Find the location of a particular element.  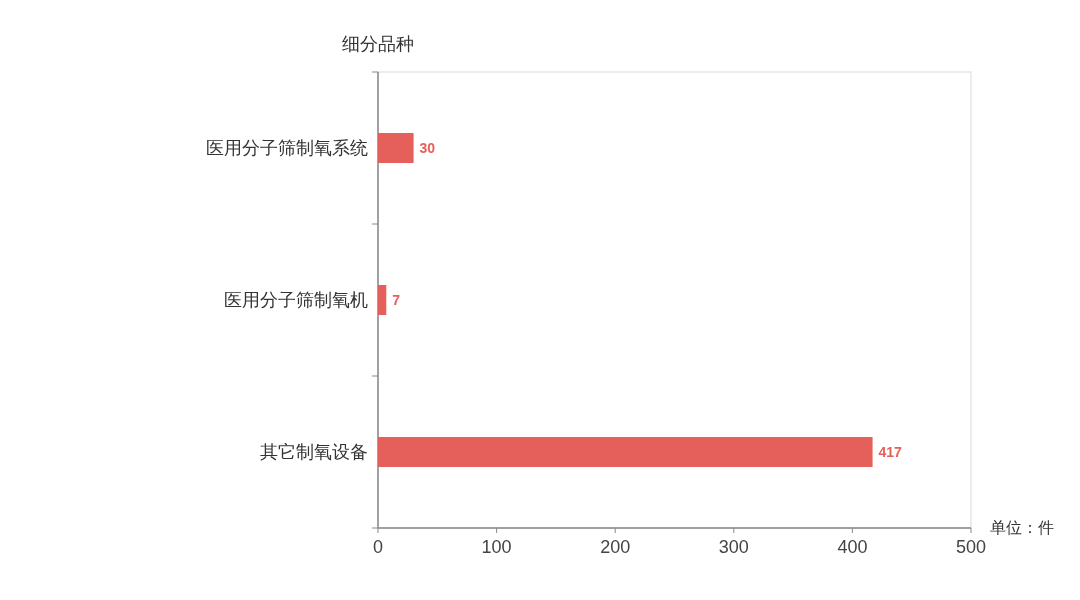

y-tick-label: 医用分子筛制氧系统 is located at coordinates (287, 148).